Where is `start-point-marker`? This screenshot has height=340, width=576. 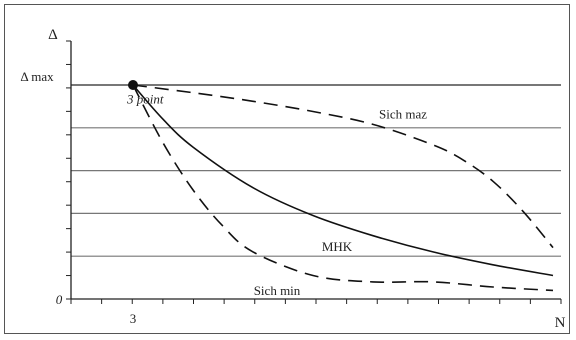
start-point-marker is located at coordinates (133, 85).